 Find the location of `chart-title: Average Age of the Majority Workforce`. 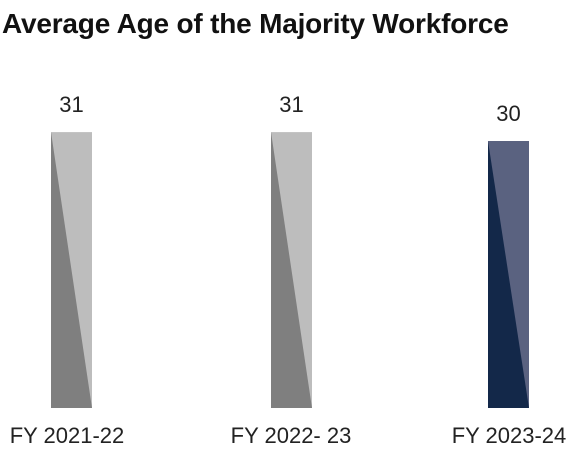

chart-title: Average Age of the Majority Workforce is located at coordinates (255, 23).